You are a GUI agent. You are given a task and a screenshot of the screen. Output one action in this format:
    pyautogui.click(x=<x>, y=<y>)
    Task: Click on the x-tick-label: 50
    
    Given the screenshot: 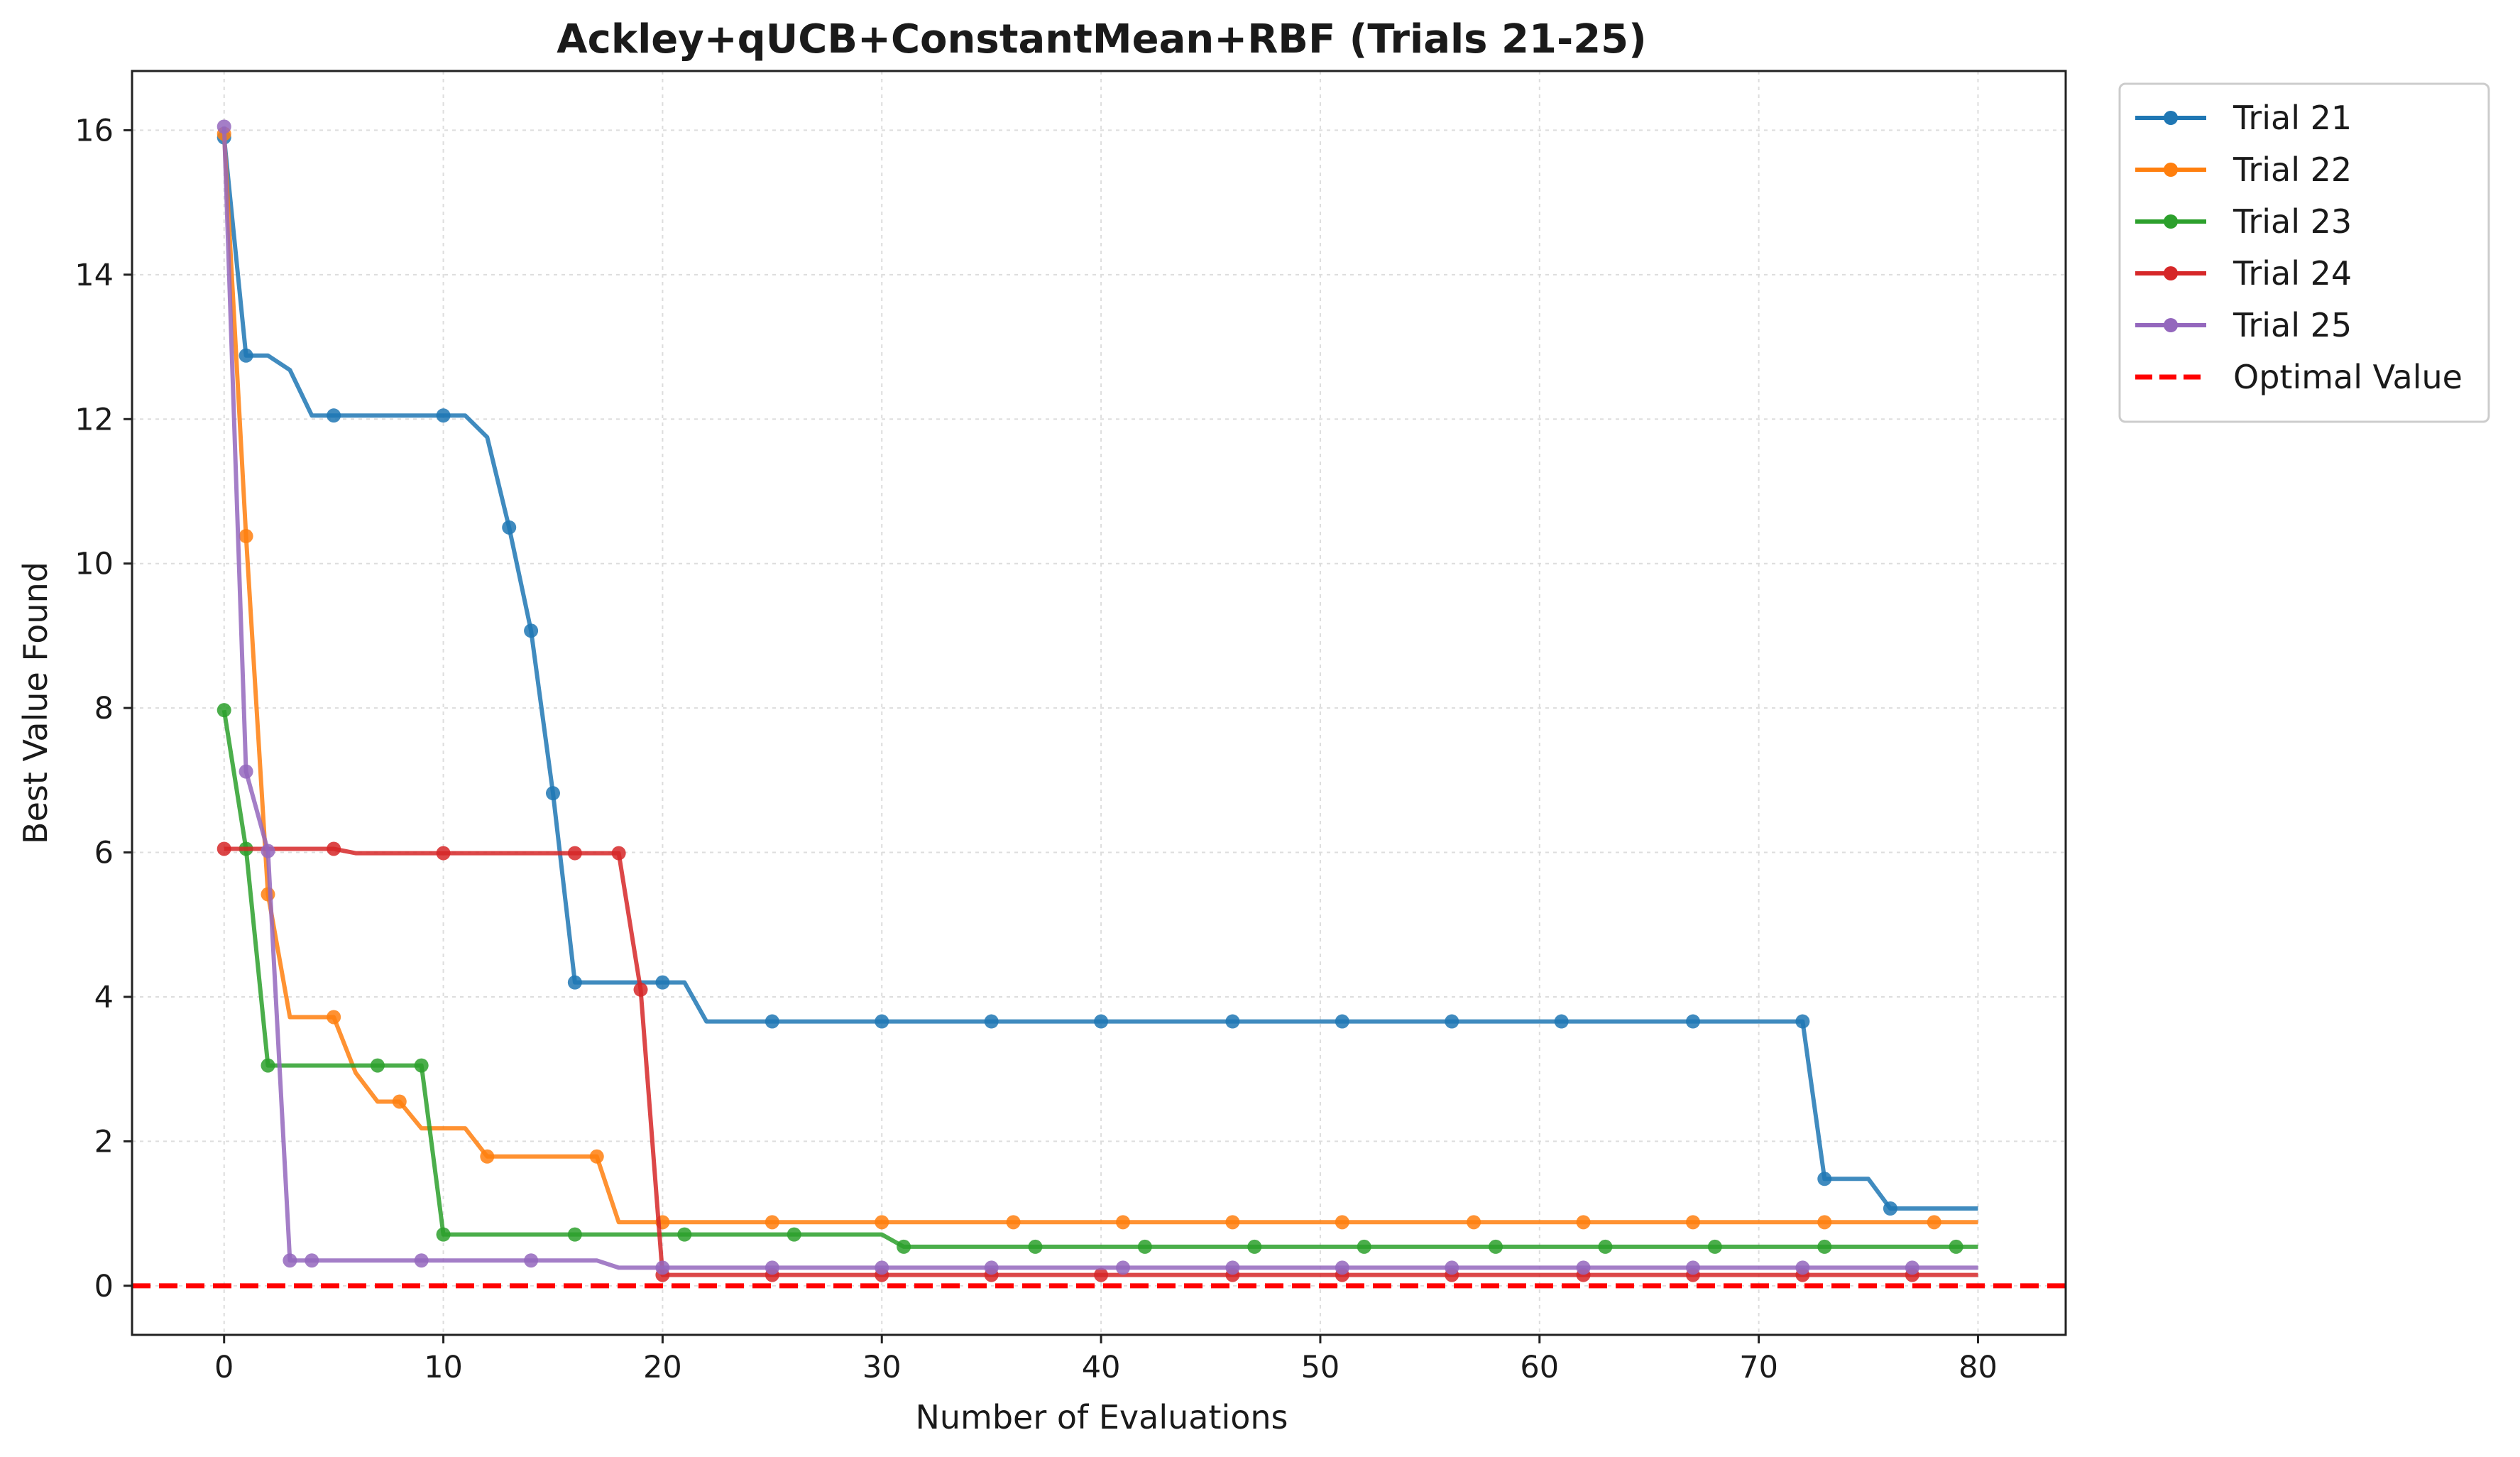 What is the action you would take?
    pyautogui.click(x=1321, y=1367)
    